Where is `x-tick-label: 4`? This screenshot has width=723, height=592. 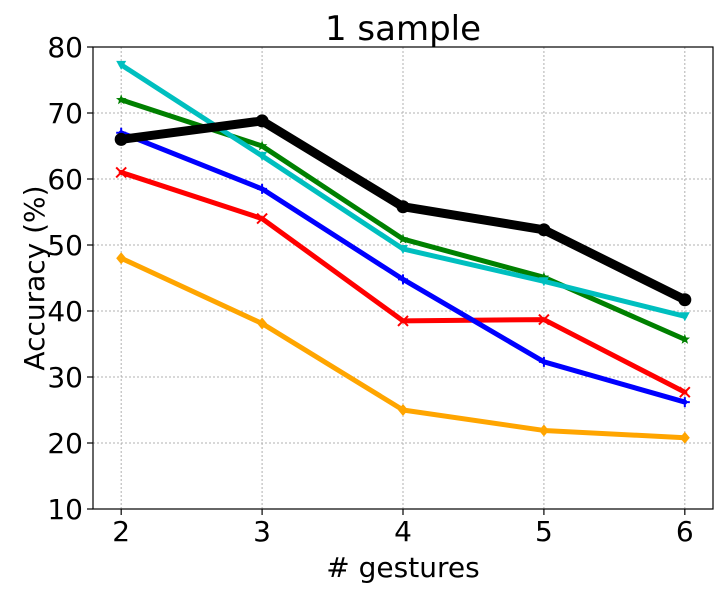
x-tick-label: 4 is located at coordinates (403, 531).